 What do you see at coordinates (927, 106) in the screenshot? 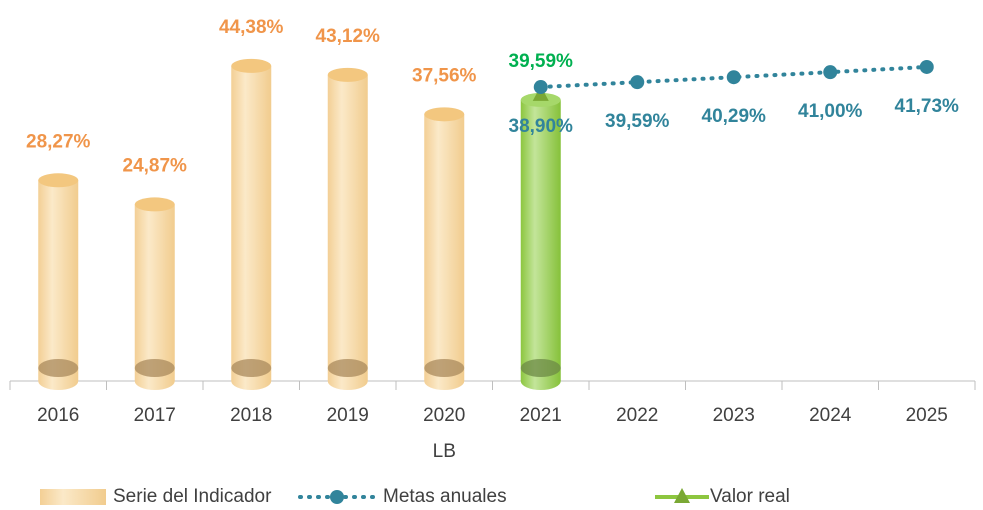
I see `value-label: 41,73%` at bounding box center [927, 106].